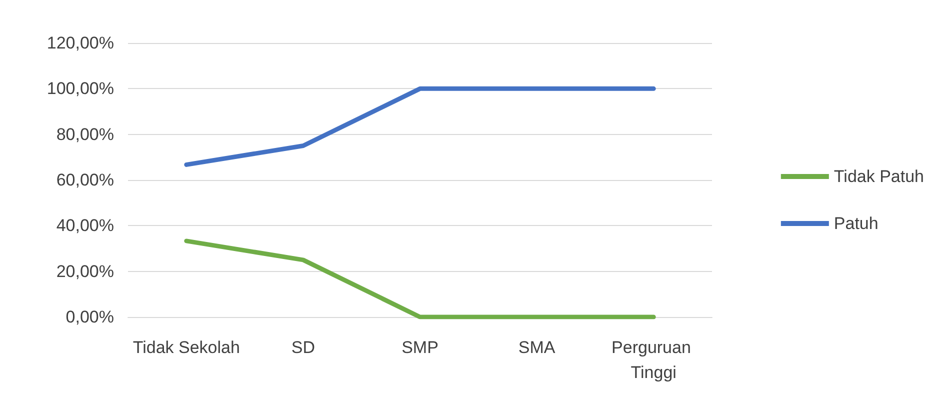 The image size is (939, 400). I want to click on legend-label: Patuh, so click(856, 223).